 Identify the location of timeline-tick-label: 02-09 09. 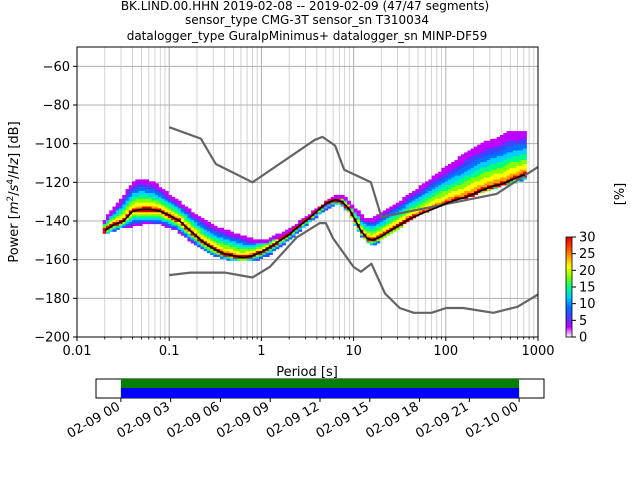
(243, 420).